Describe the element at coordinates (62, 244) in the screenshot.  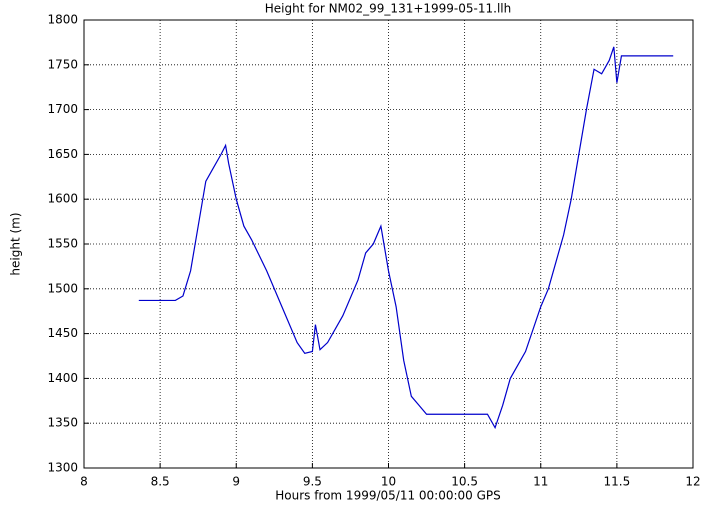
I see `y-tick-label: 1550` at that location.